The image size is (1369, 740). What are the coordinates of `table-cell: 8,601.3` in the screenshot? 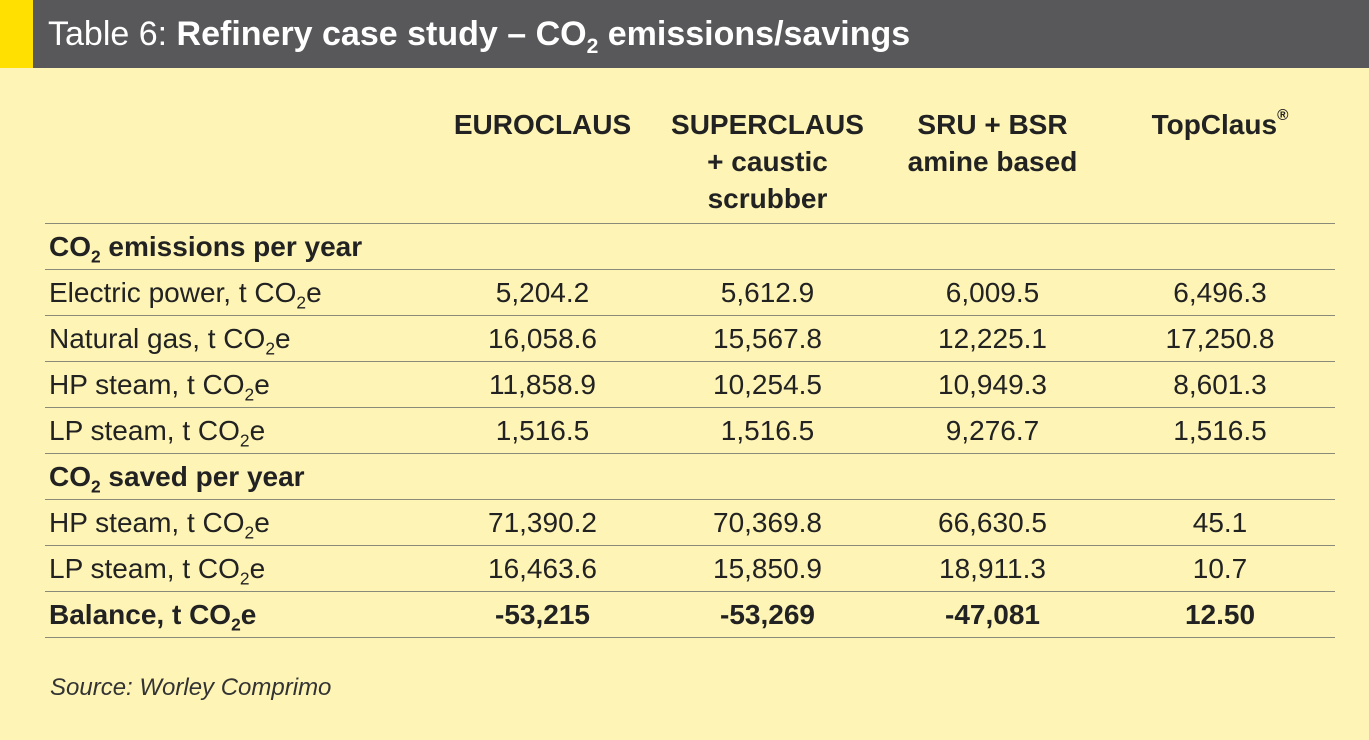 It's located at (1220, 384).